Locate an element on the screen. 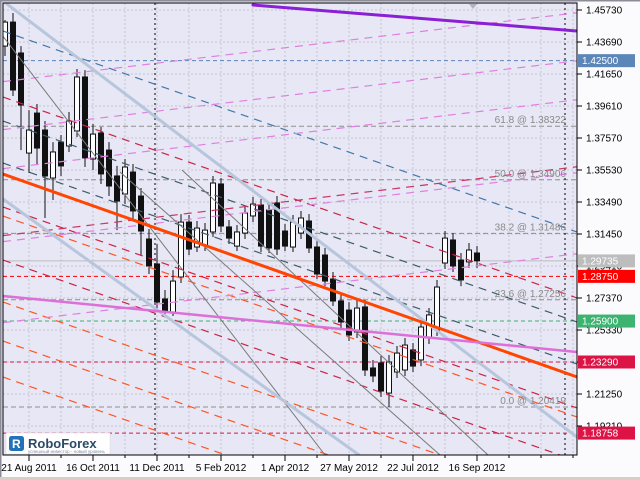 This screenshot has width=640, height=480. price-level-tag: 1.18758 is located at coordinates (606, 433).